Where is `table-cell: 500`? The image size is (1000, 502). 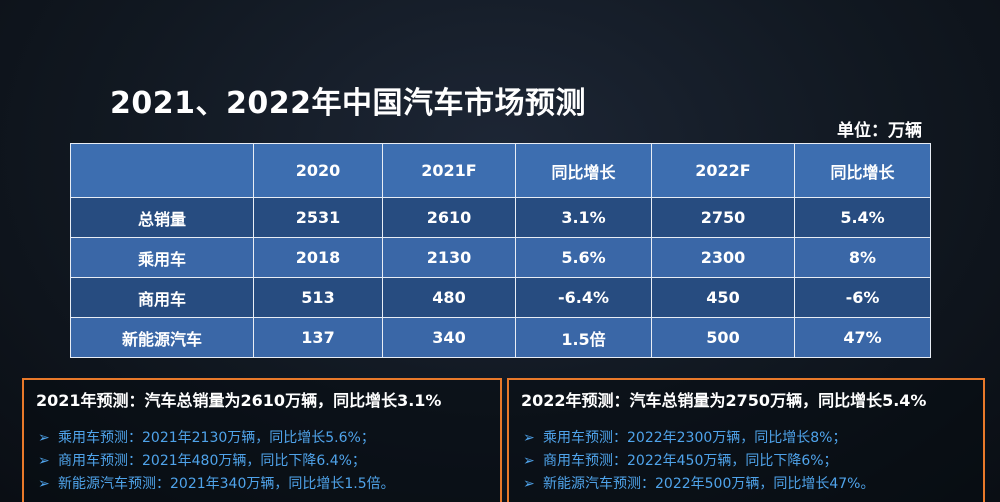 table-cell: 500 is located at coordinates (723, 337).